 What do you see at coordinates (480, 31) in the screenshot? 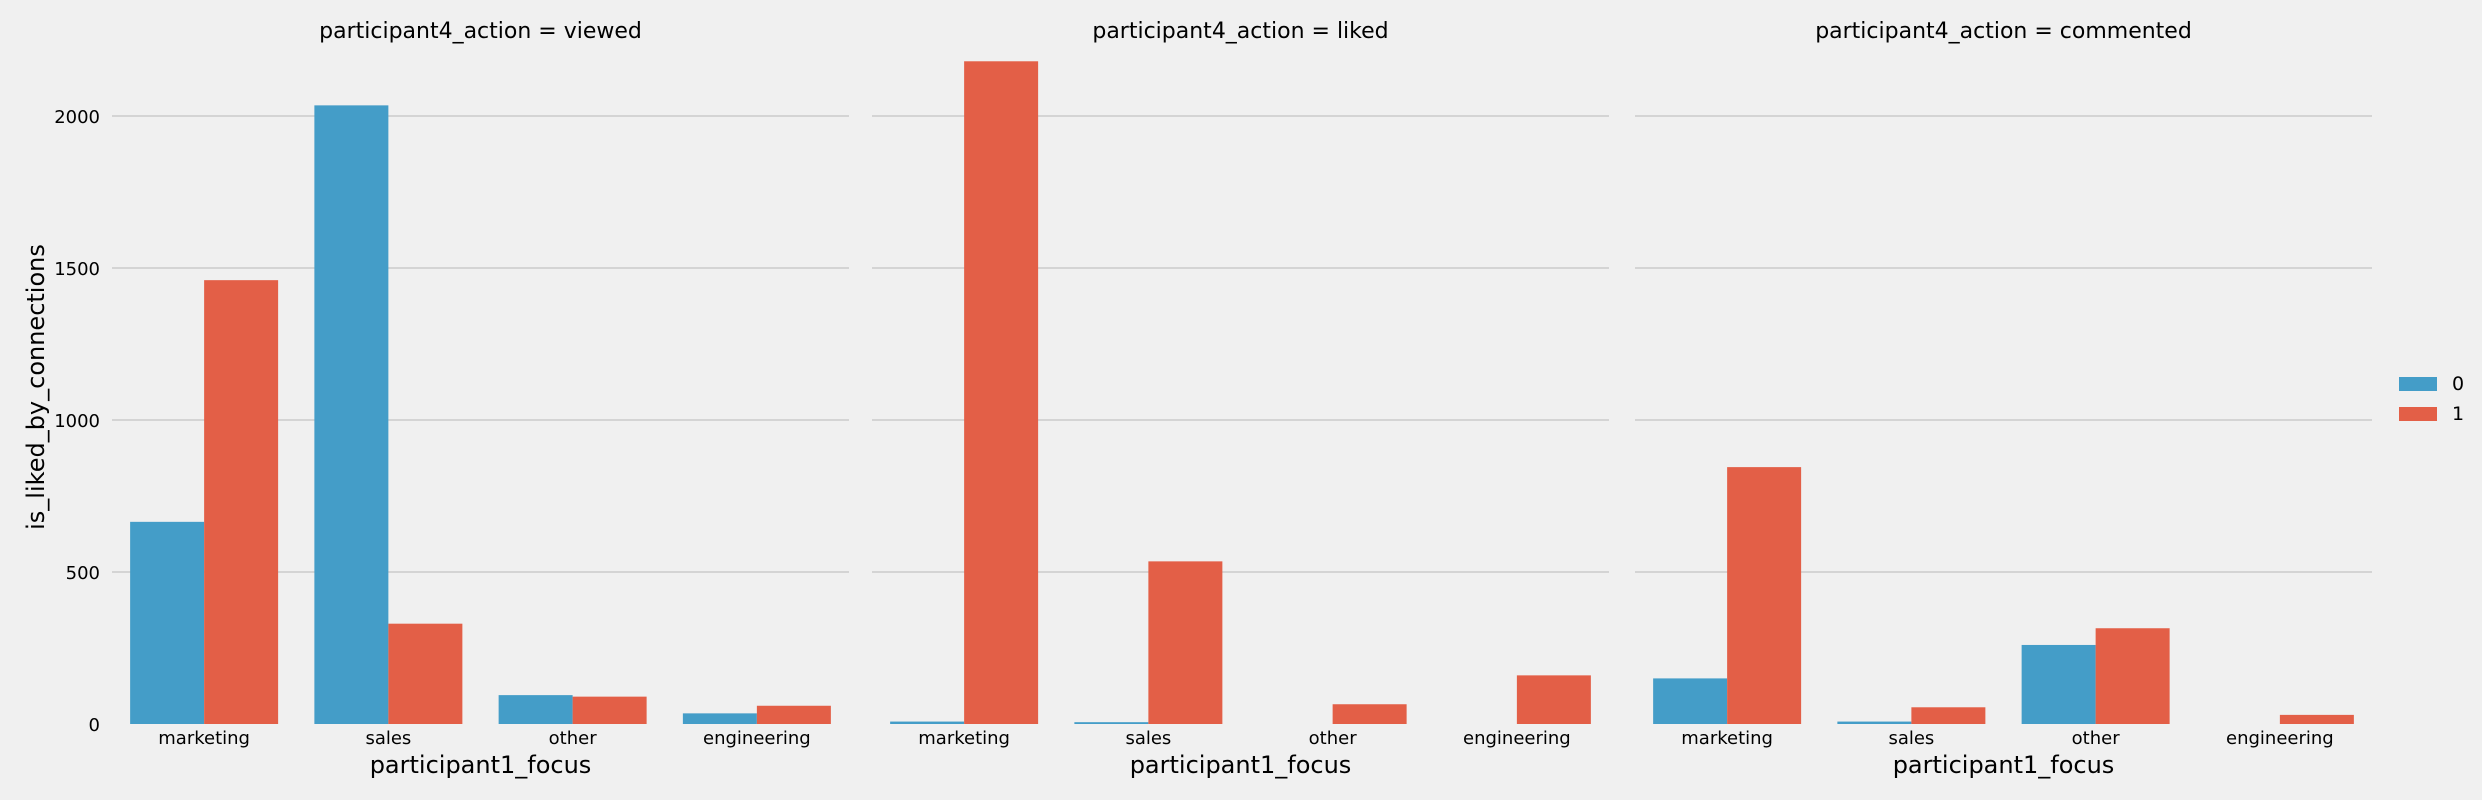
I see `panel-title: participant4_action = viewed` at bounding box center [480, 31].